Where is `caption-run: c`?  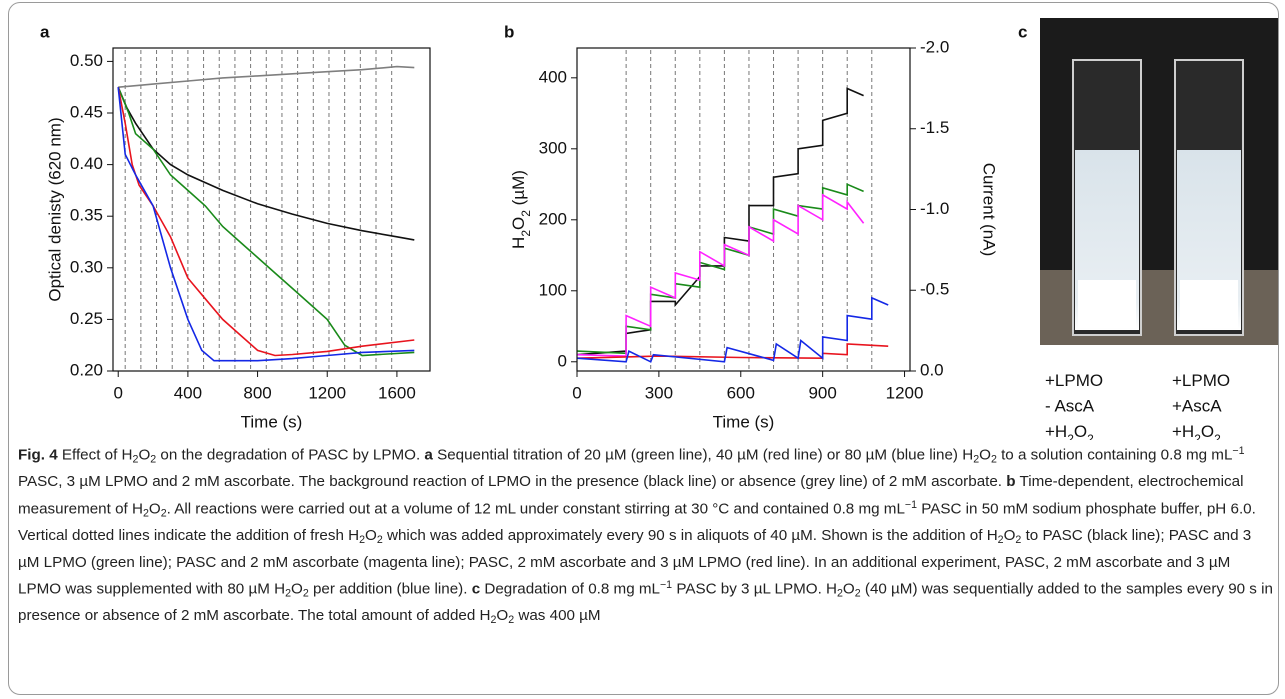
caption-run: c is located at coordinates (476, 589).